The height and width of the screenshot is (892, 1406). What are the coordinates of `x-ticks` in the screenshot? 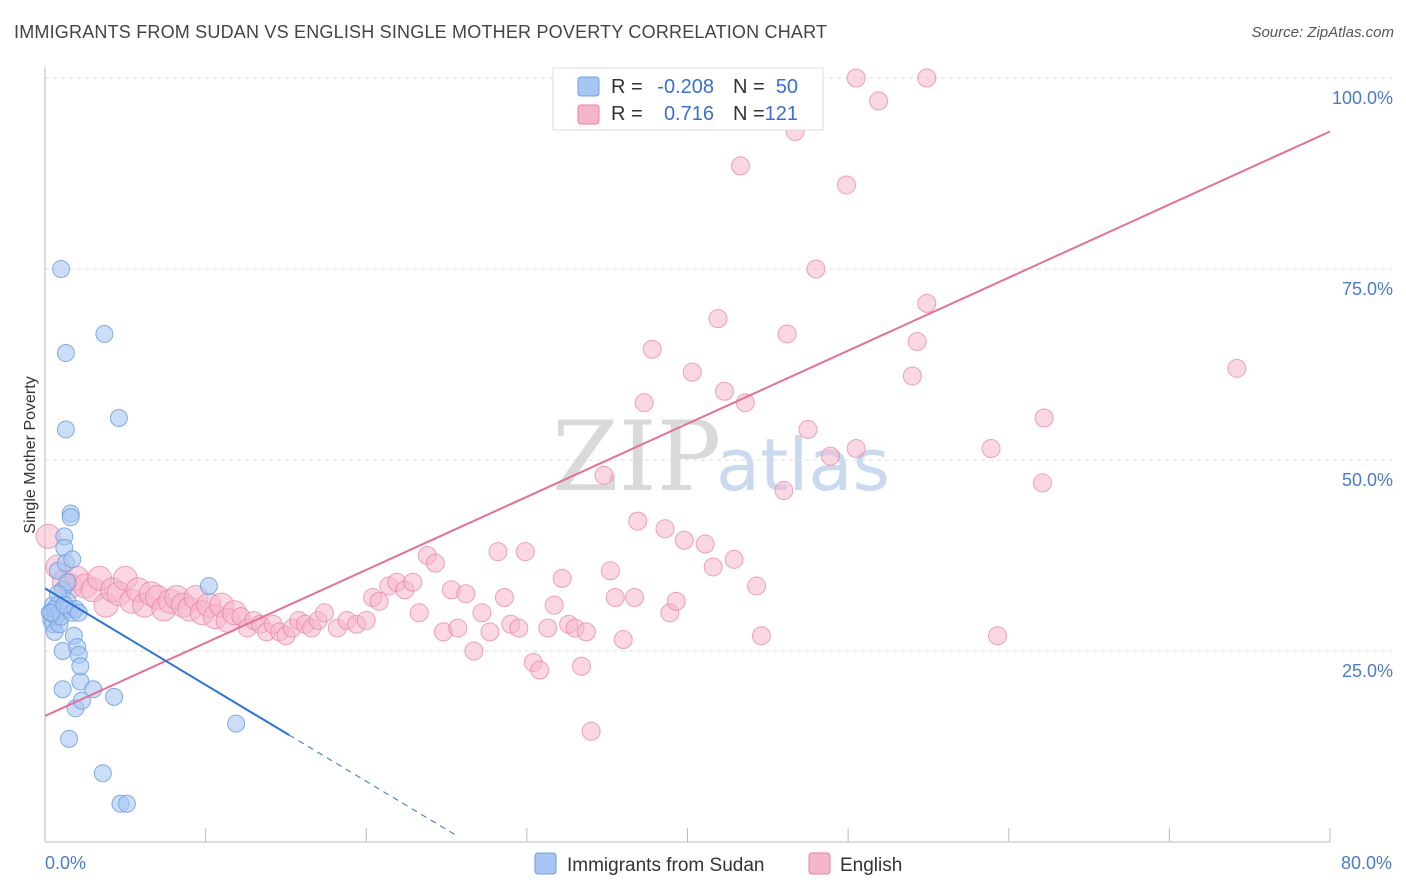 It's located at (687, 835).